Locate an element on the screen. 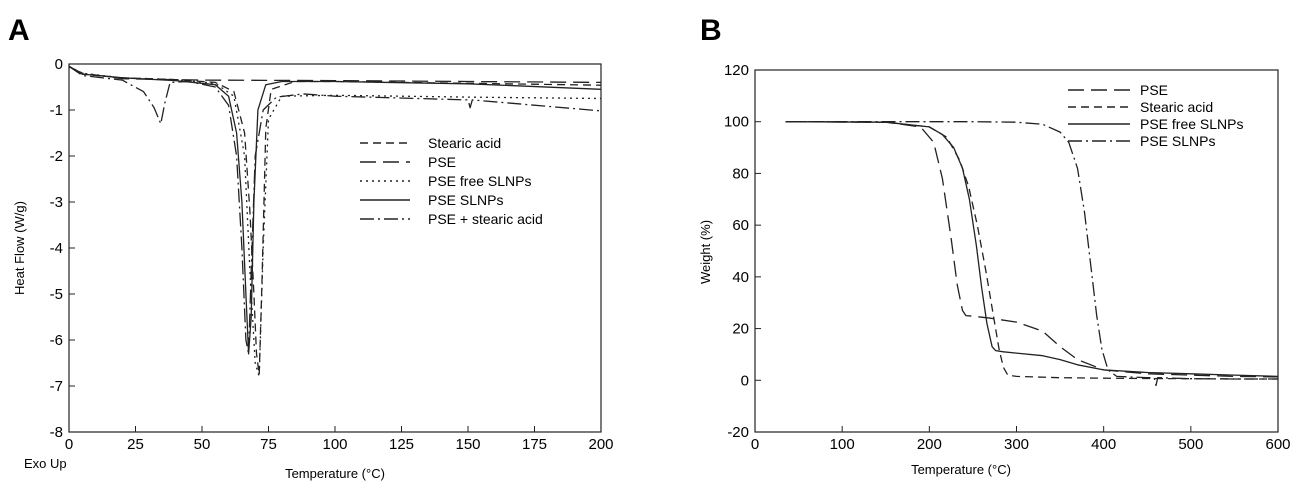  y-tick-label: 40 is located at coordinates (740, 277).